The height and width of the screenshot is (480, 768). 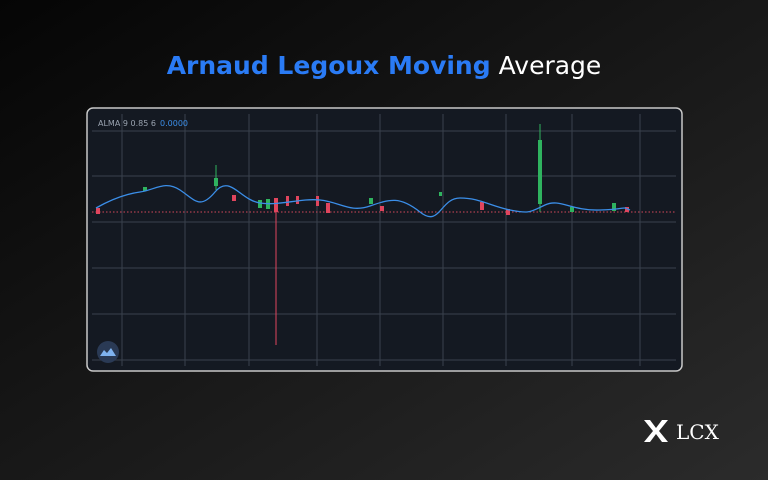 What do you see at coordinates (329, 65) in the screenshot?
I see `title-highlight: Arnaud Legoux Moving` at bounding box center [329, 65].